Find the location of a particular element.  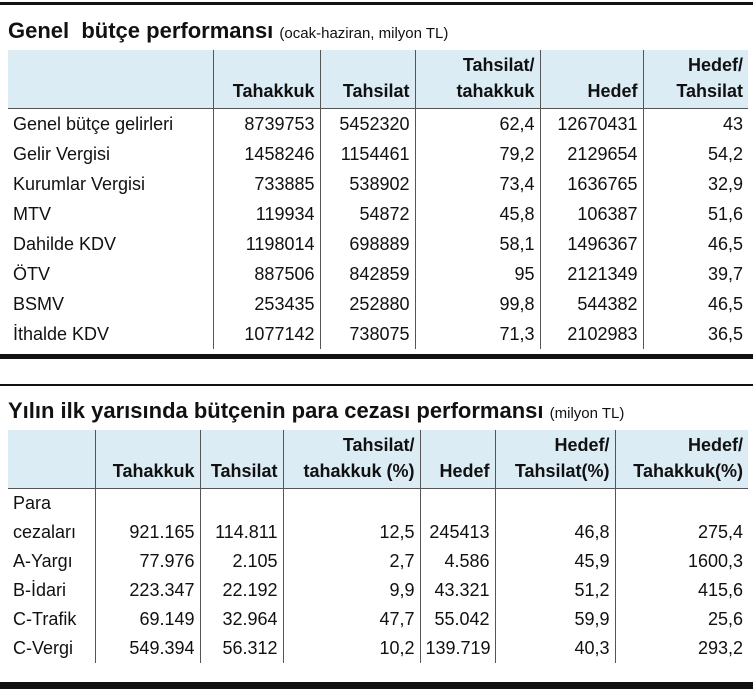

header-cell: Hedef/Tahsilat is located at coordinates (695, 79).